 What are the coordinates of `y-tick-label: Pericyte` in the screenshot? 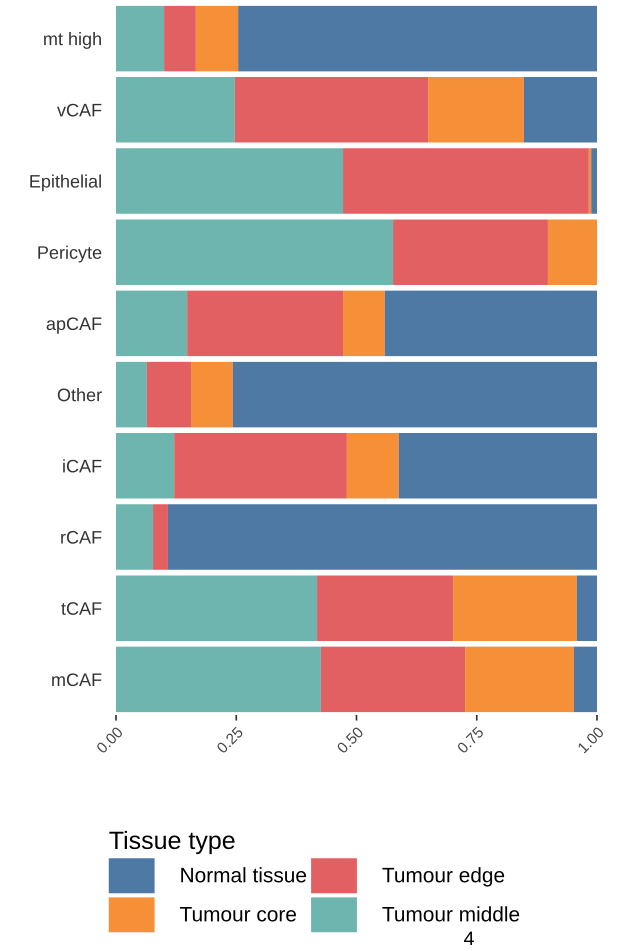 It's located at (70, 254).